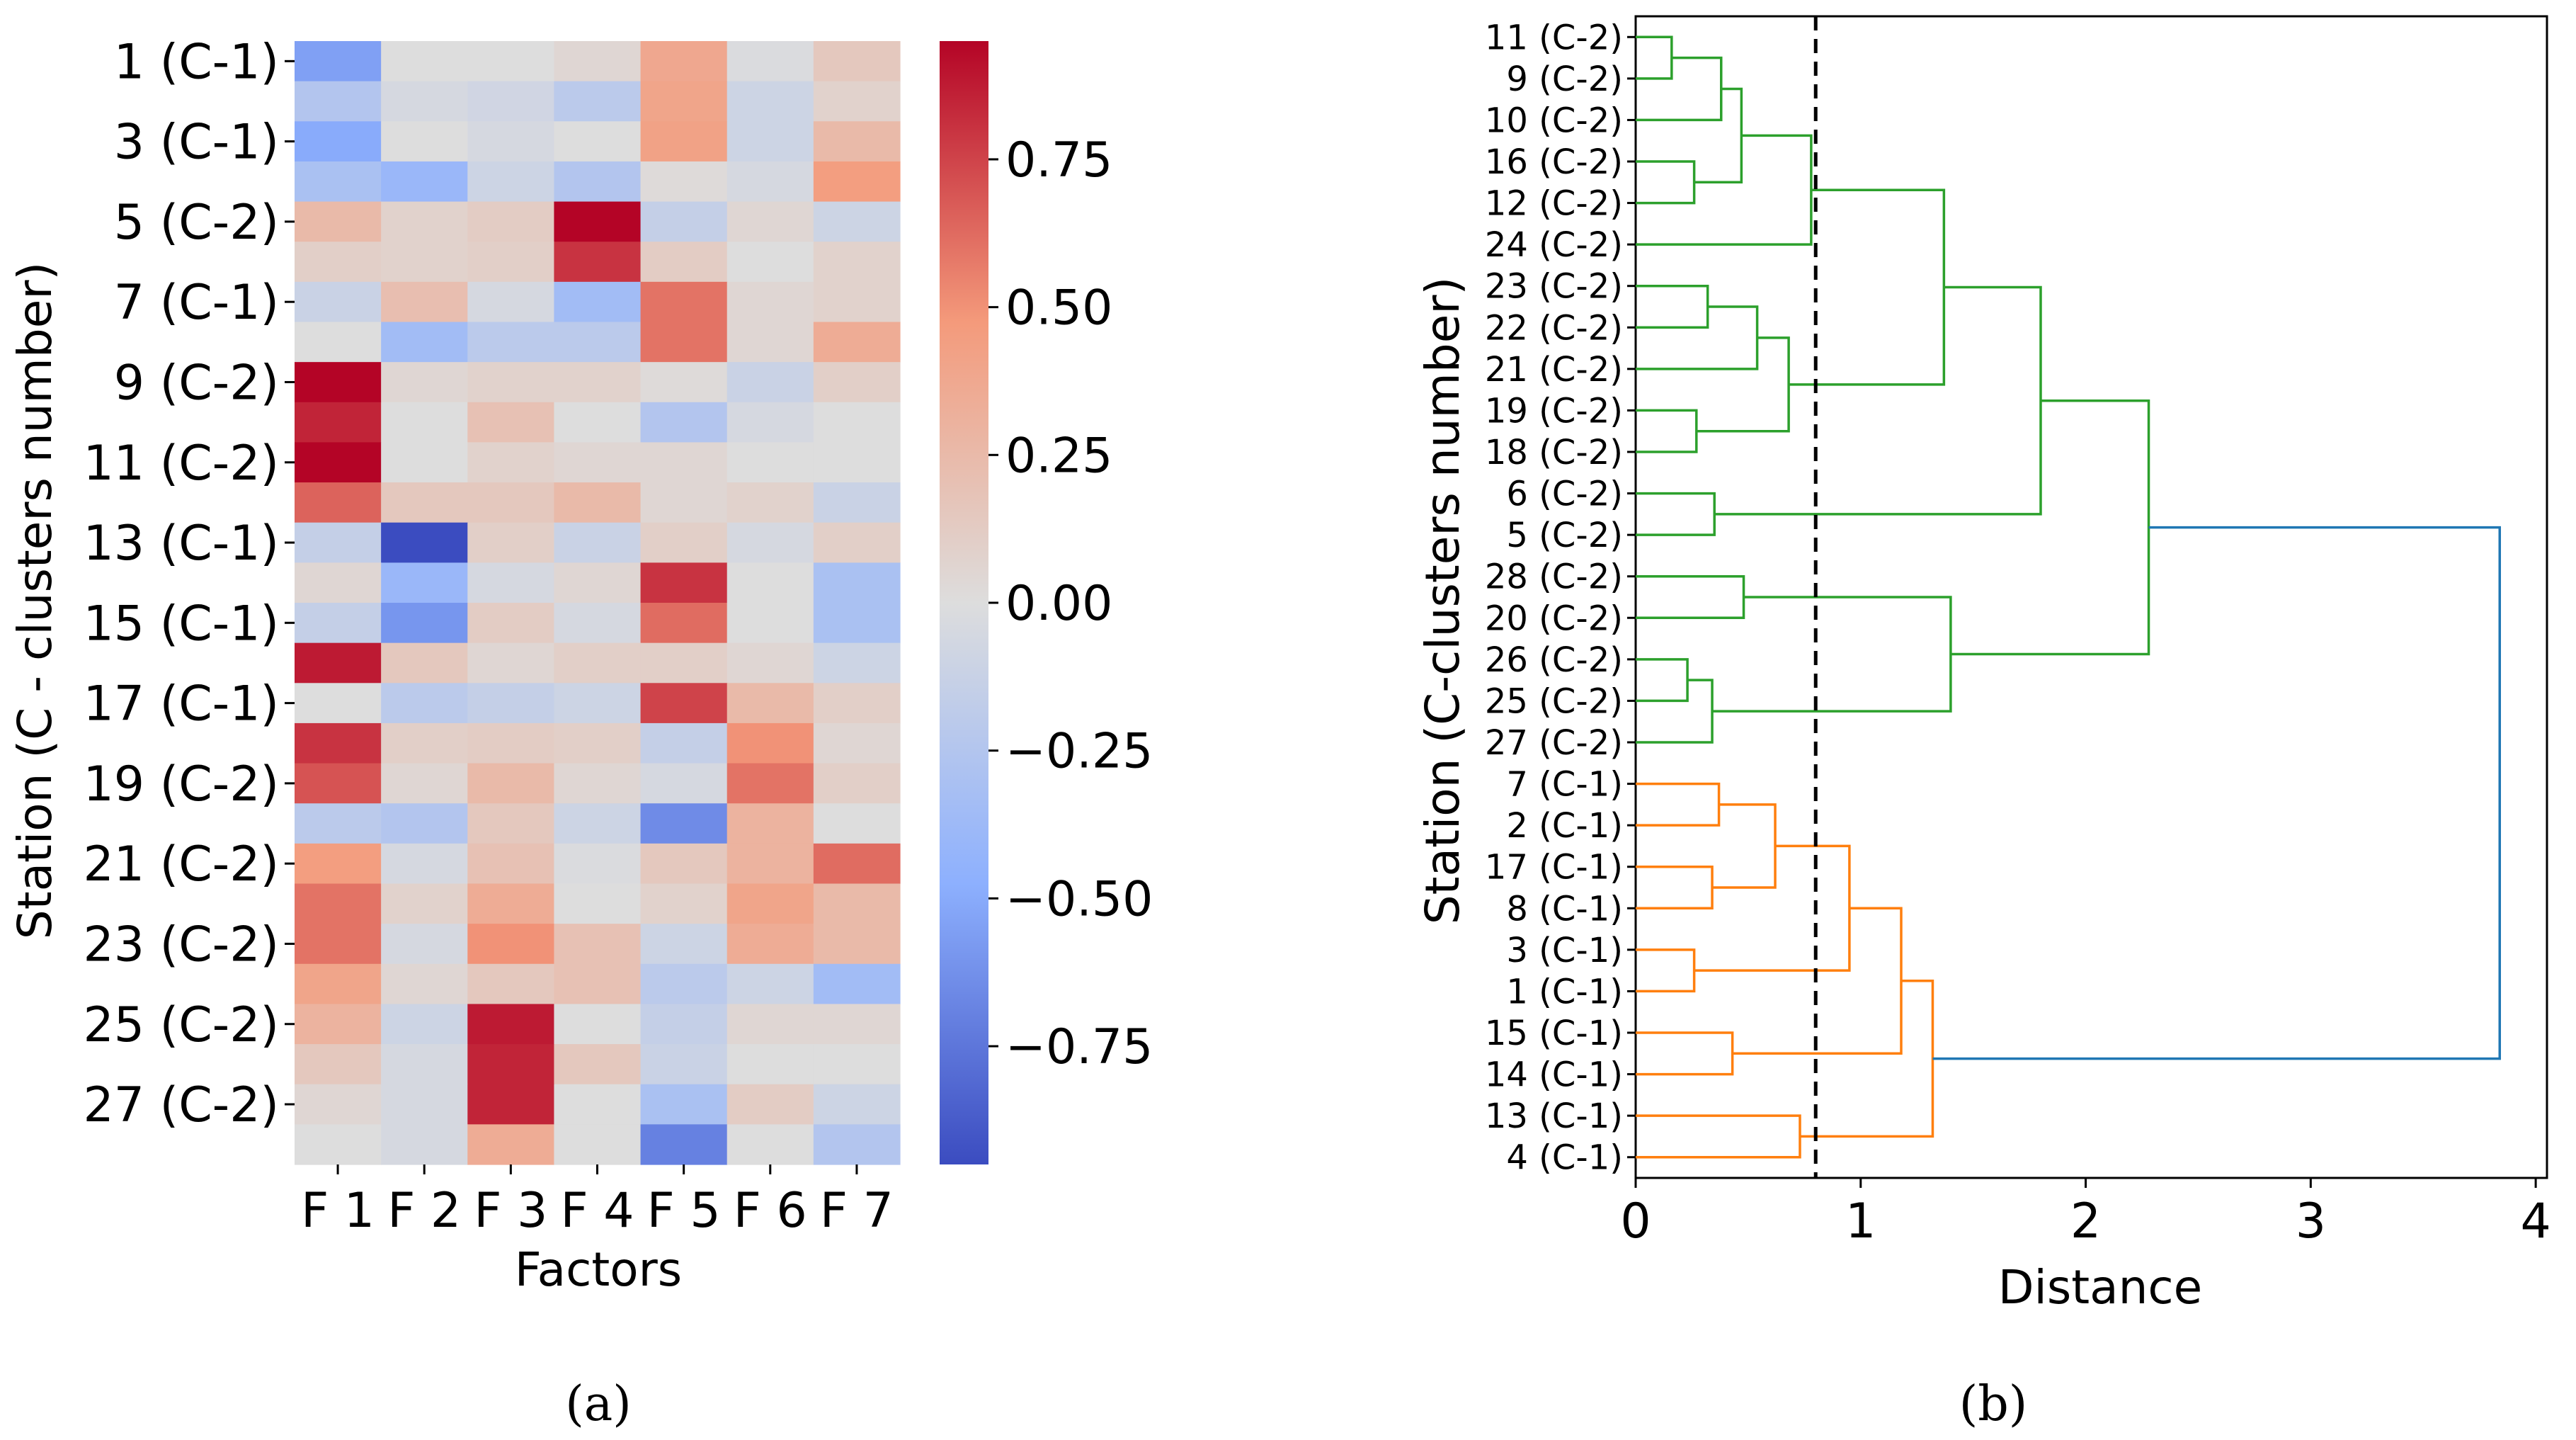  Describe the element at coordinates (1058, 308) in the screenshot. I see `colorbar-tick-label: 0.50` at that location.